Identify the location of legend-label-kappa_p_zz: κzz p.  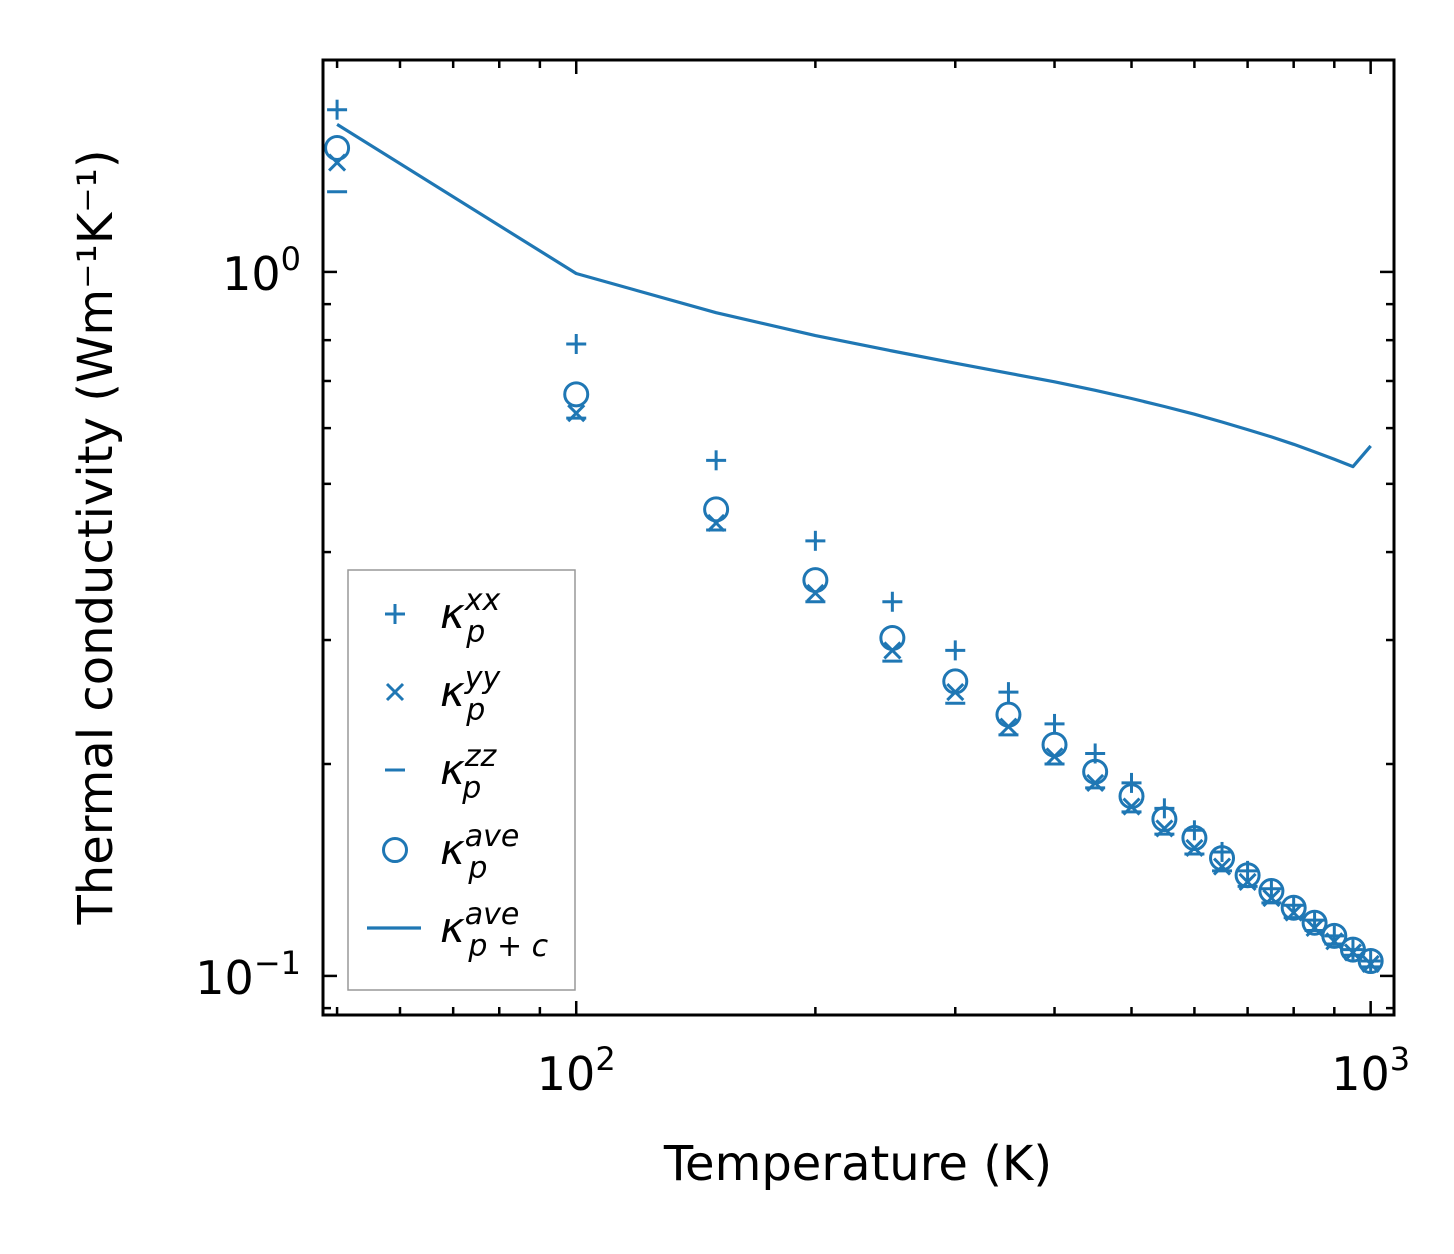
(469, 772).